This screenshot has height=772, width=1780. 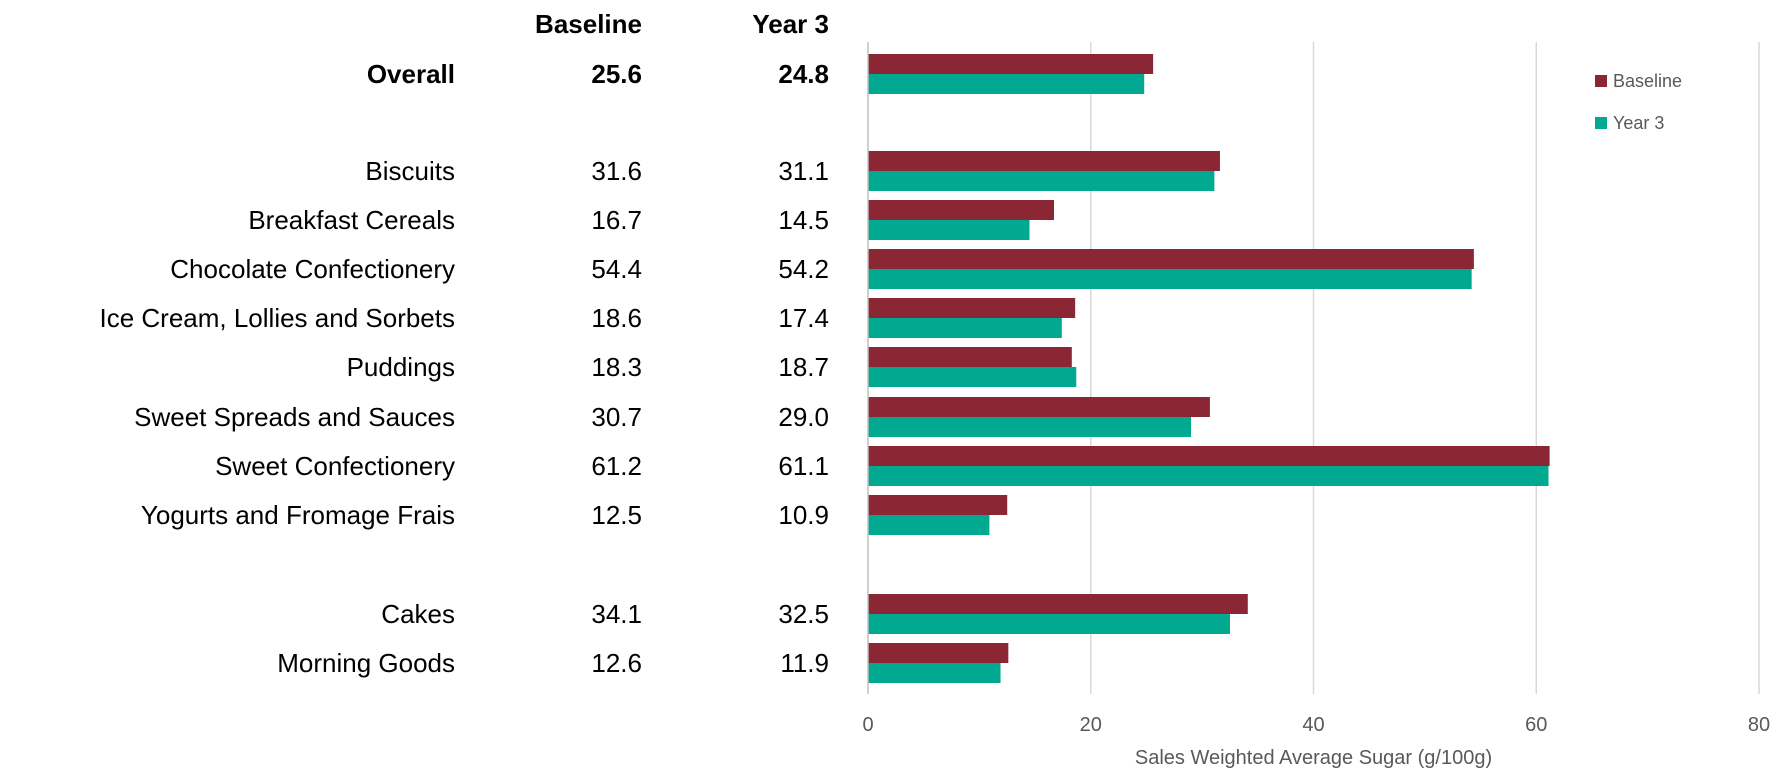 What do you see at coordinates (803, 466) in the screenshot?
I see `year3-value-label: 61.1` at bounding box center [803, 466].